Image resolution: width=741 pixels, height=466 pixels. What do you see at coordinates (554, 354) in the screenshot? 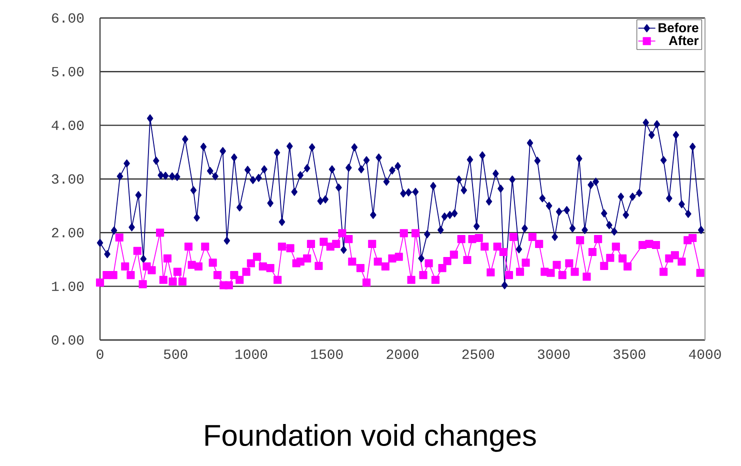
I see `x-tick-label: 3000` at bounding box center [554, 354].